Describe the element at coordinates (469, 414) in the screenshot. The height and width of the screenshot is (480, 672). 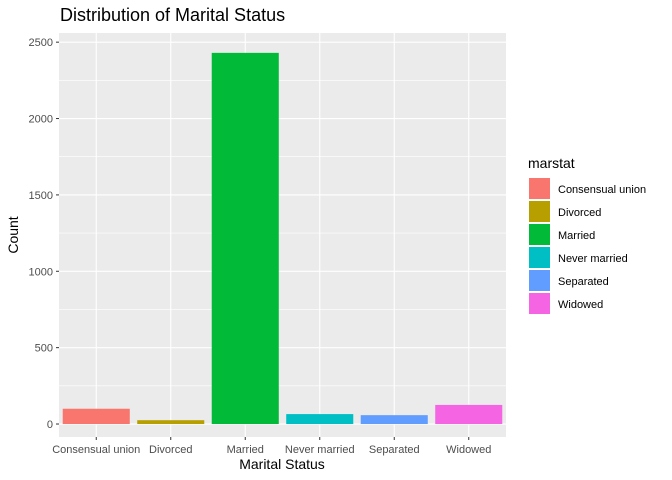
I see `bar-widowed` at that location.